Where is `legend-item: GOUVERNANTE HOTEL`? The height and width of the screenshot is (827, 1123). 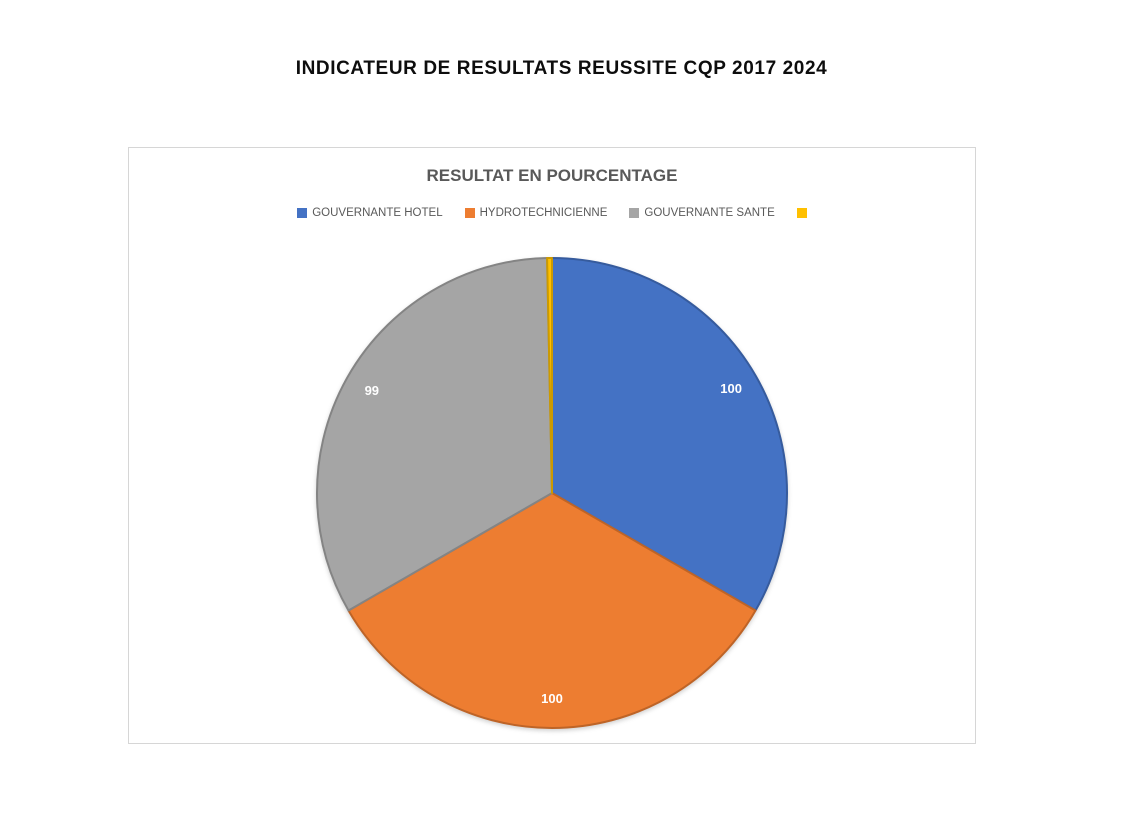
legend-item: GOUVERNANTE HOTEL is located at coordinates (370, 213).